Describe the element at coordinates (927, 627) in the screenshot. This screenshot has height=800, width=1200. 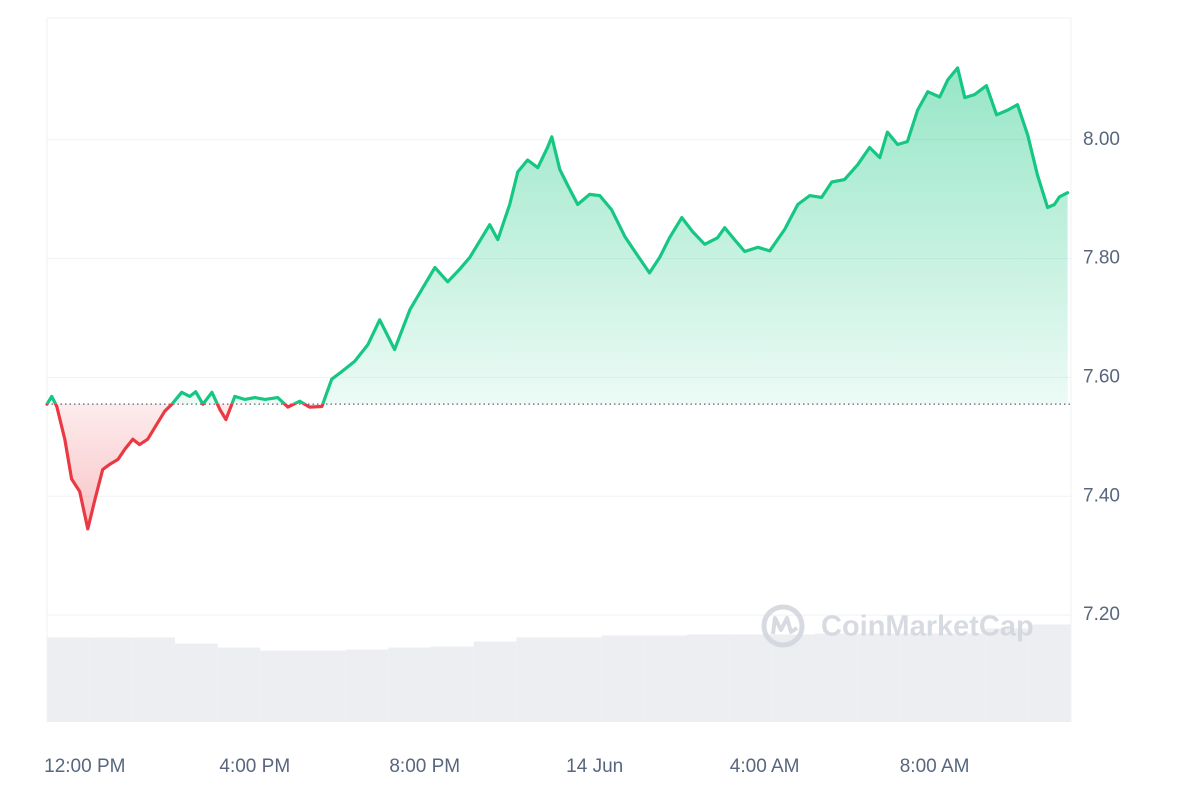
I see `watermark-text: CoinMarketCap` at that location.